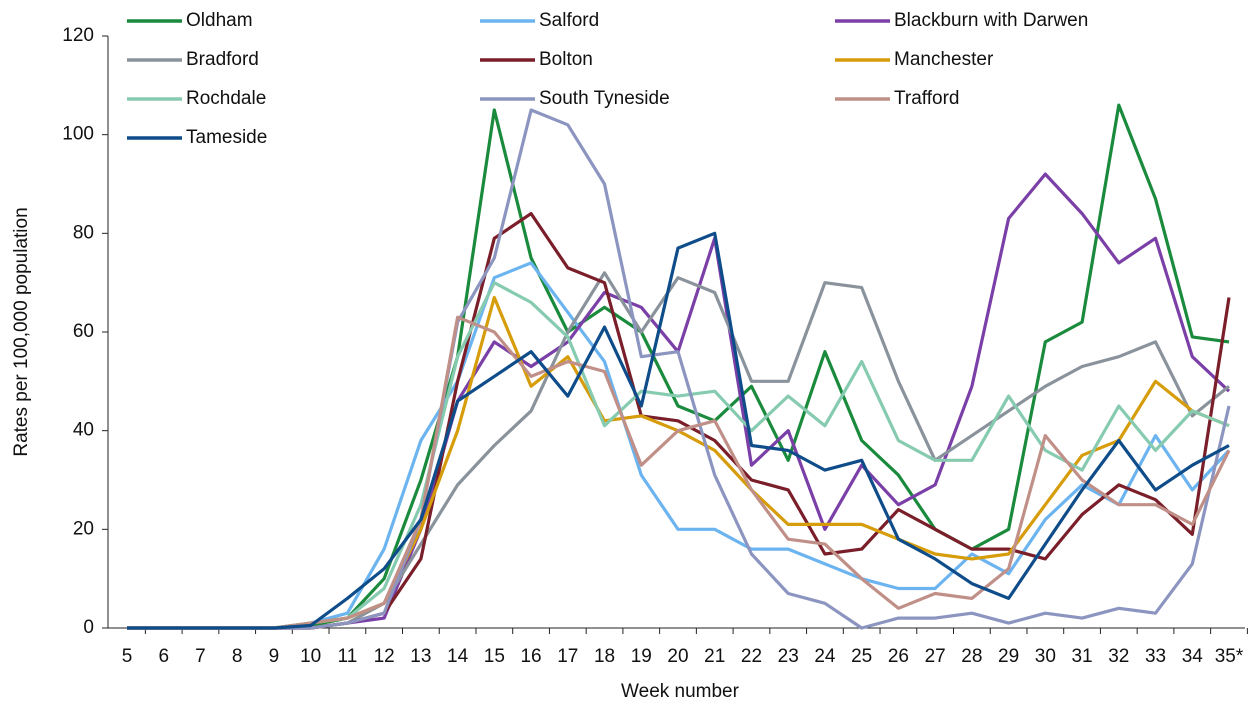 This screenshot has height=707, width=1253. I want to click on x-tick-label: 31, so click(1081, 656).